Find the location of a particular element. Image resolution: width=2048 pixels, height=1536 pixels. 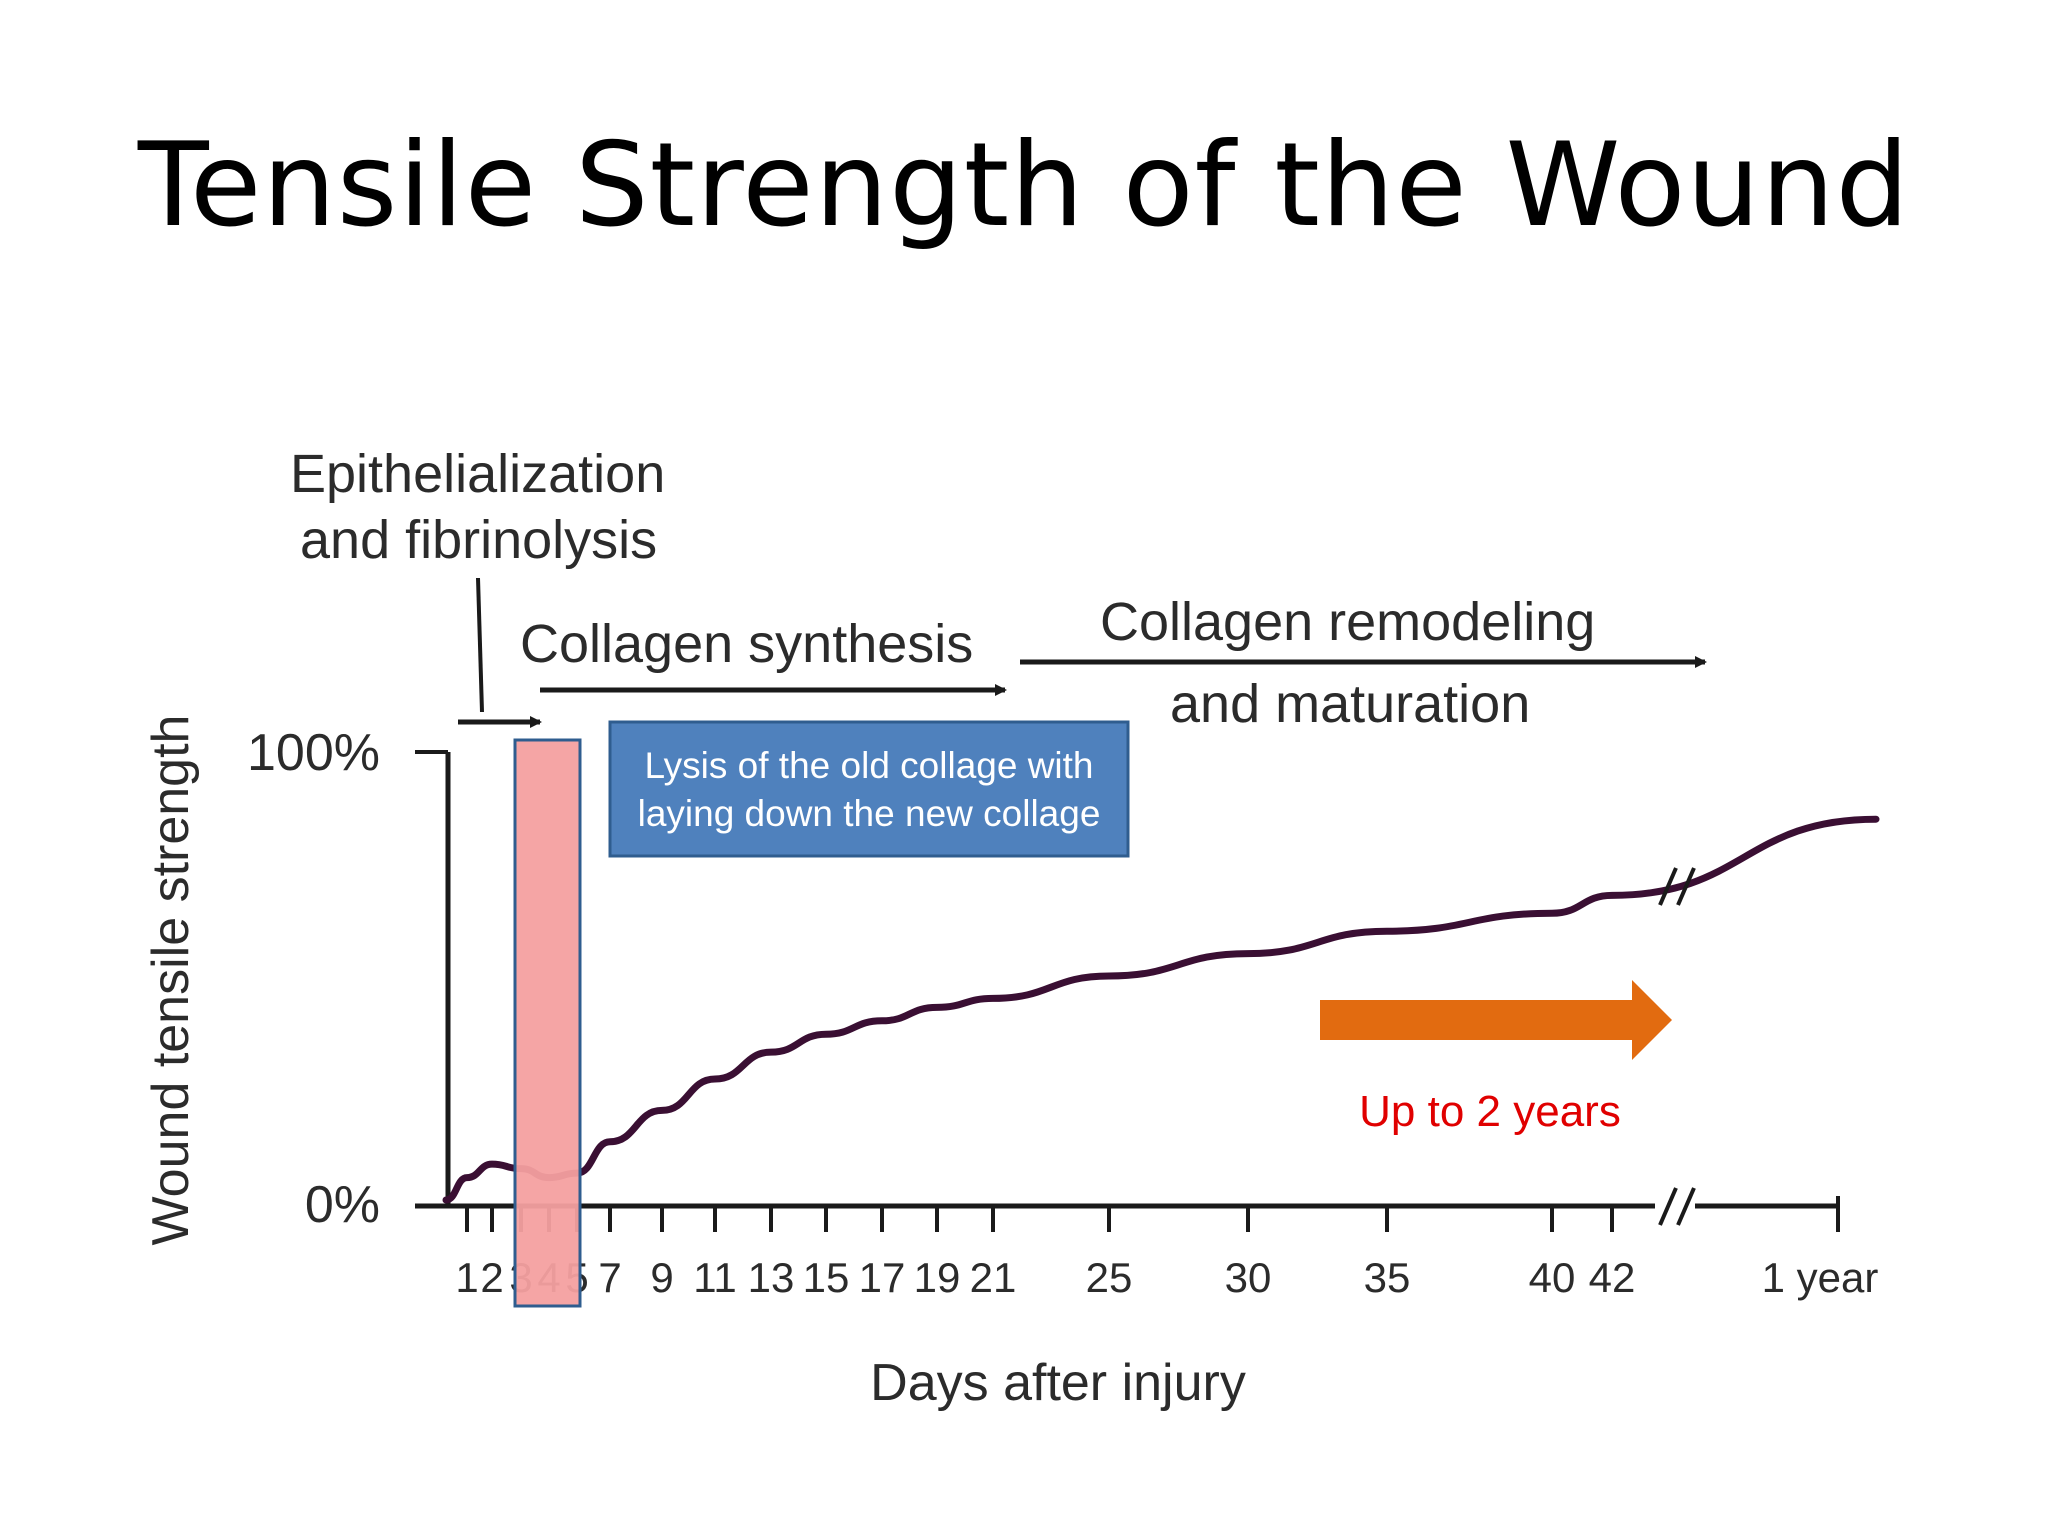

phase-label-collagen-synthesis: Collagen synthesis is located at coordinates (746, 644).